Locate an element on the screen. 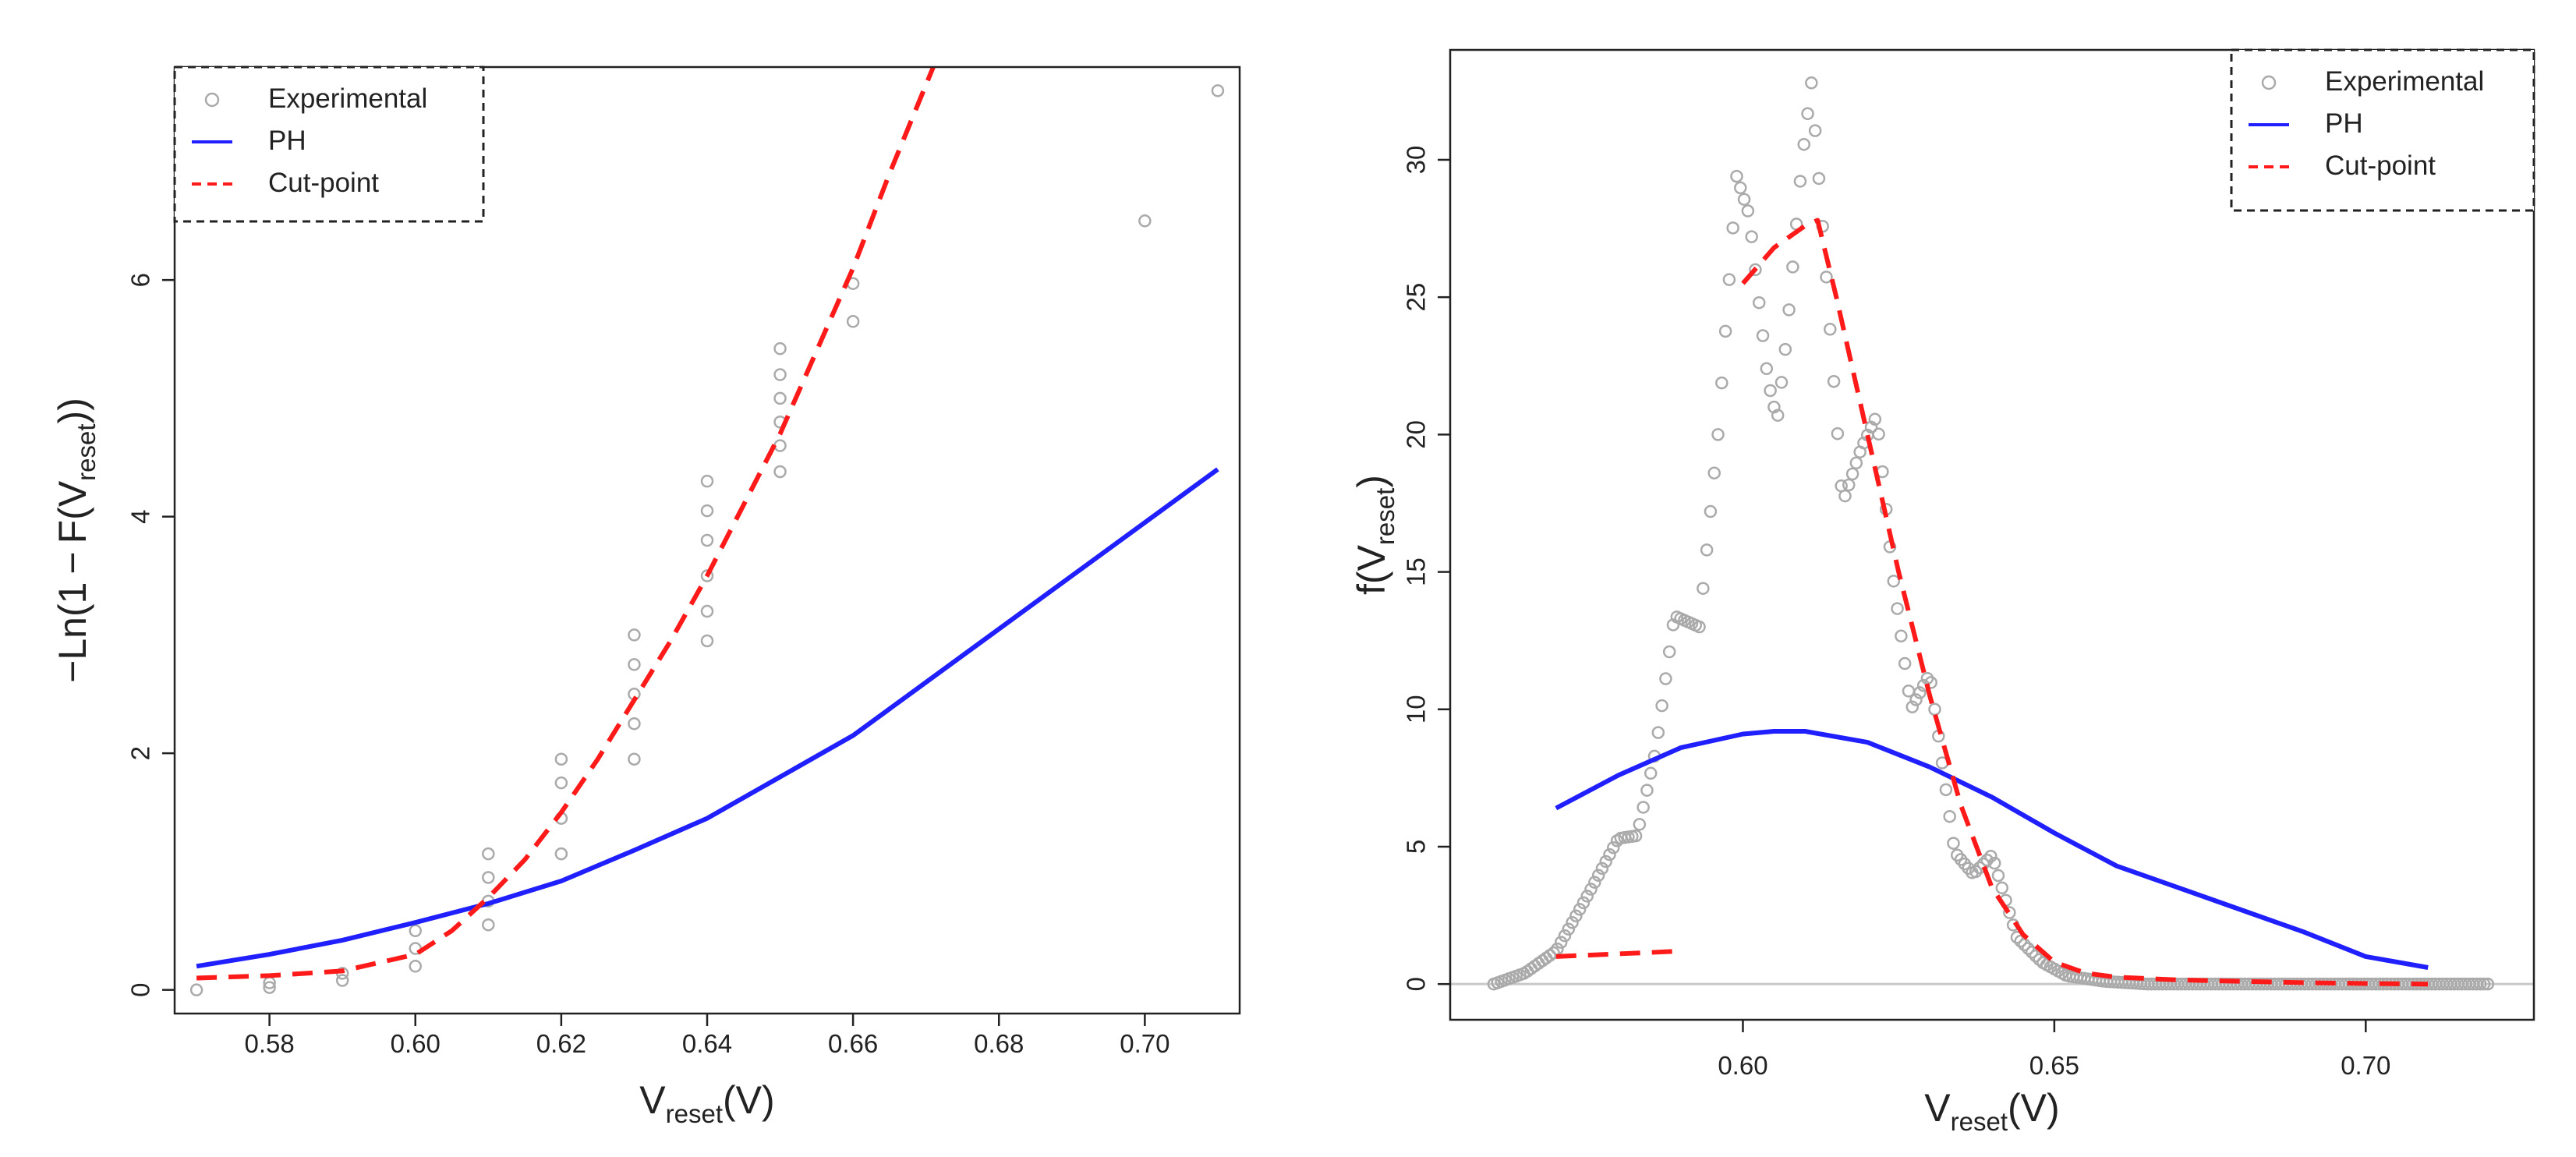 This screenshot has height=1157, width=2576. x-axis-title-subscript: reset is located at coordinates (1979, 1121).